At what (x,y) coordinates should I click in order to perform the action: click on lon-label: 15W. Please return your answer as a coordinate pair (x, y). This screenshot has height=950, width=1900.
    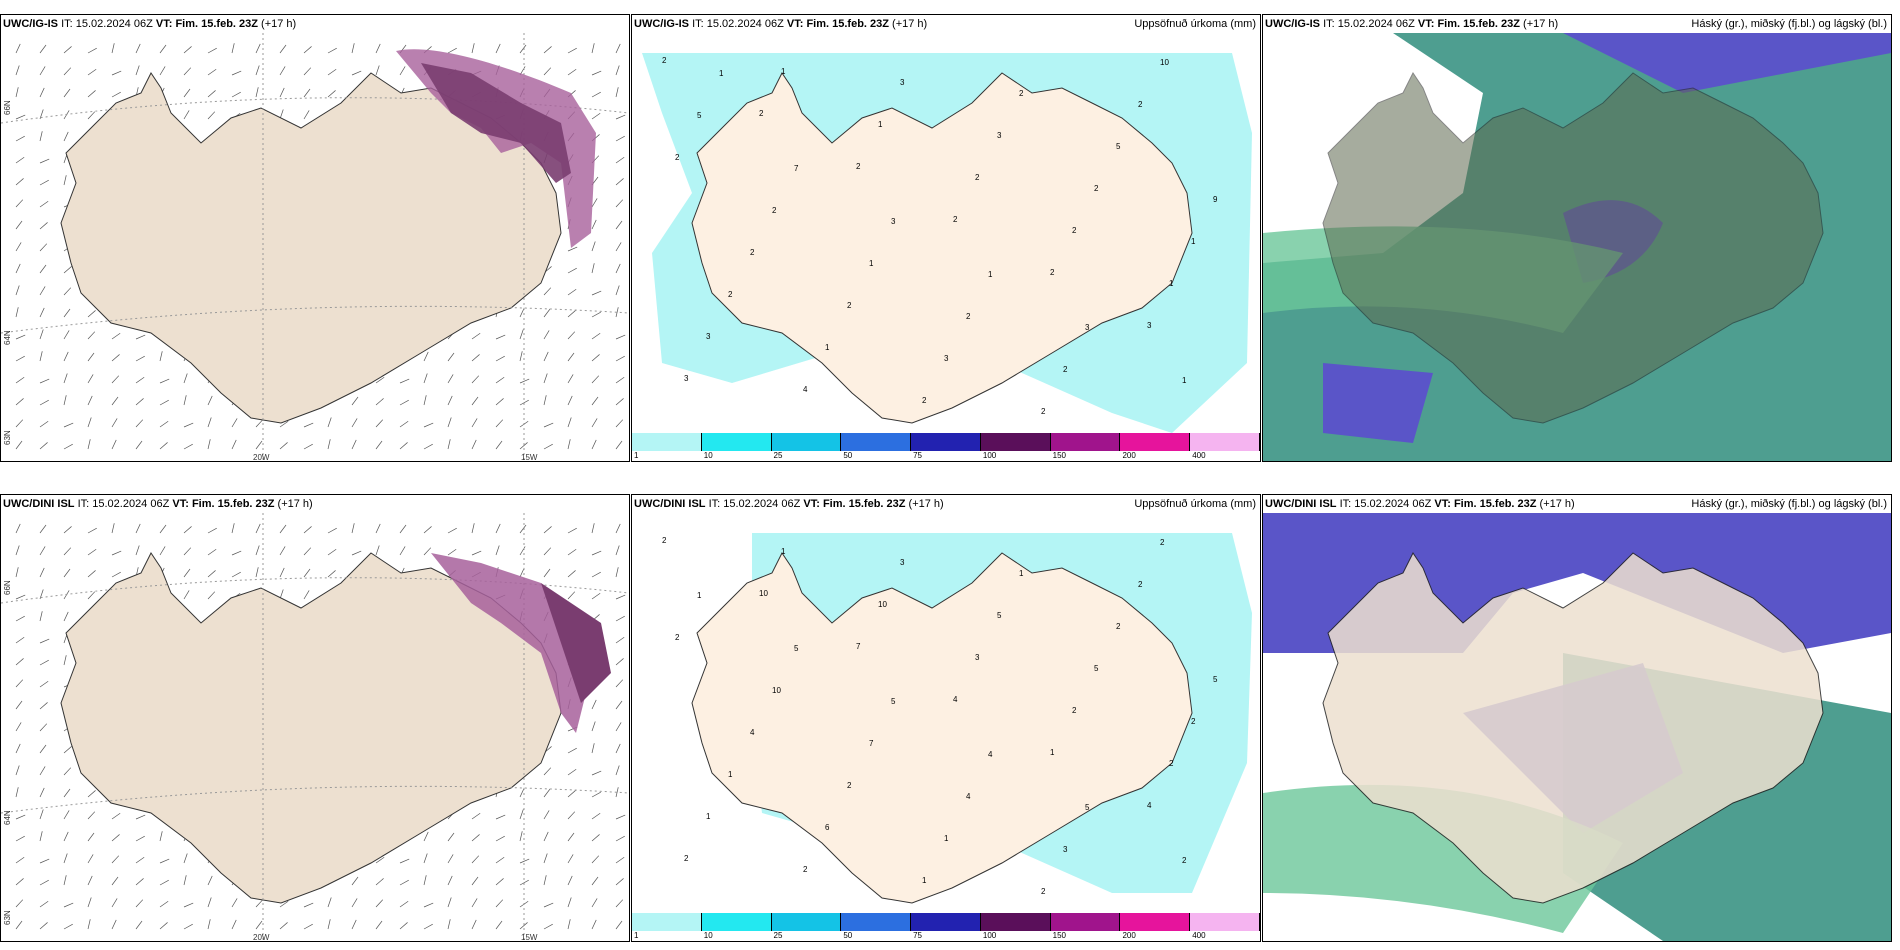
    Looking at the image, I should click on (529, 457).